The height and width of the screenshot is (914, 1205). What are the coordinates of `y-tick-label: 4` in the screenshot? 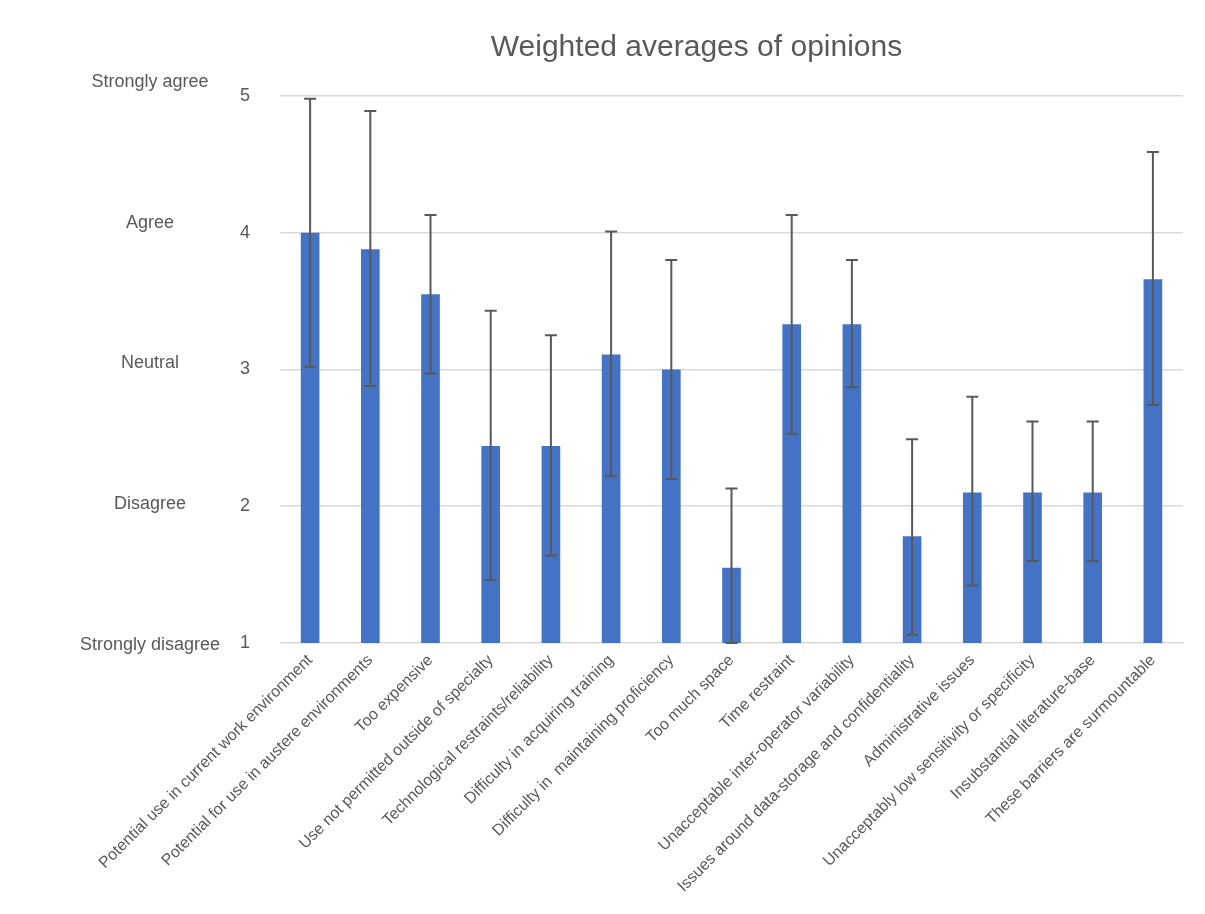 It's located at (245, 231).